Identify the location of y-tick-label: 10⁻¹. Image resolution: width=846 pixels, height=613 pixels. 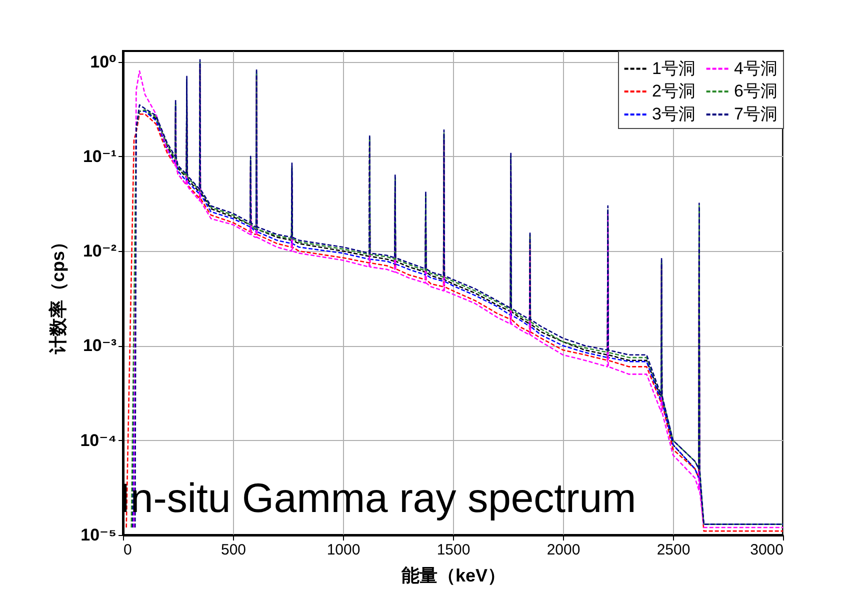
(99, 156).